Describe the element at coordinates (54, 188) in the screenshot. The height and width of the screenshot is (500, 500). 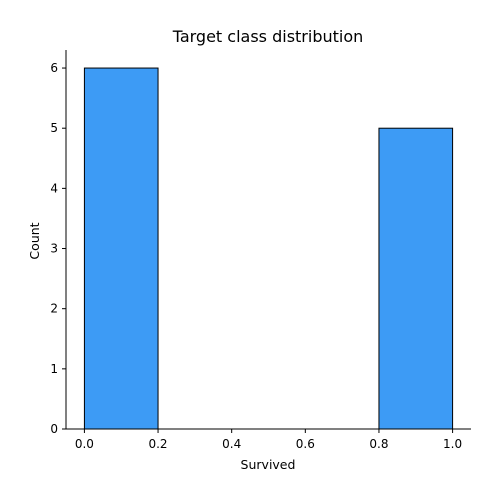
I see `y-tick-label: 4` at that location.